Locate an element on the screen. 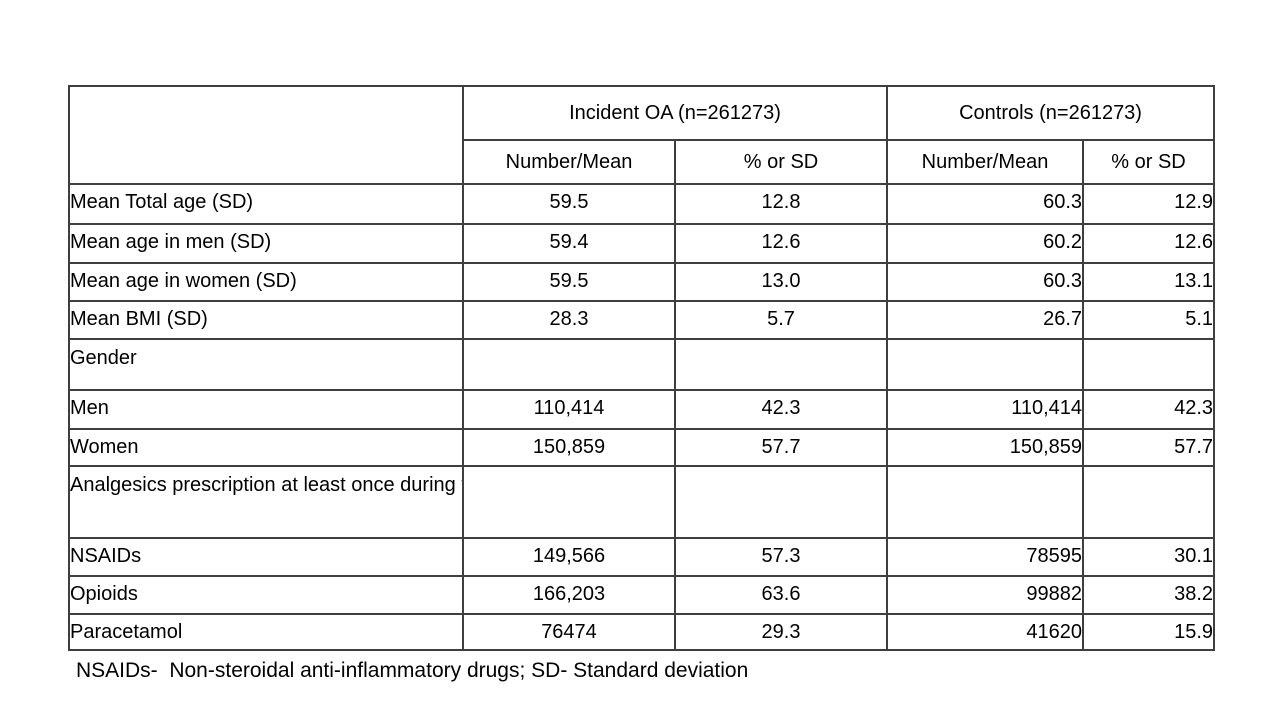  cell: 30.1 is located at coordinates (1149, 557).